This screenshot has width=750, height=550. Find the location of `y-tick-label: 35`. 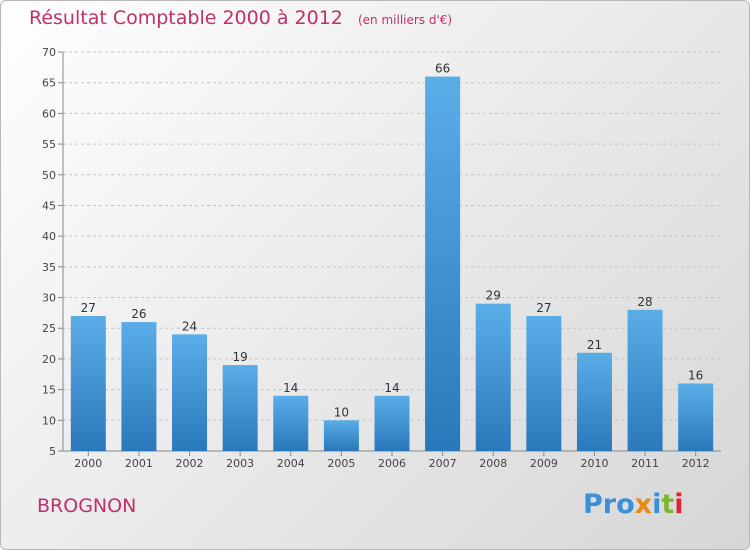

y-tick-label: 35 is located at coordinates (49, 267).